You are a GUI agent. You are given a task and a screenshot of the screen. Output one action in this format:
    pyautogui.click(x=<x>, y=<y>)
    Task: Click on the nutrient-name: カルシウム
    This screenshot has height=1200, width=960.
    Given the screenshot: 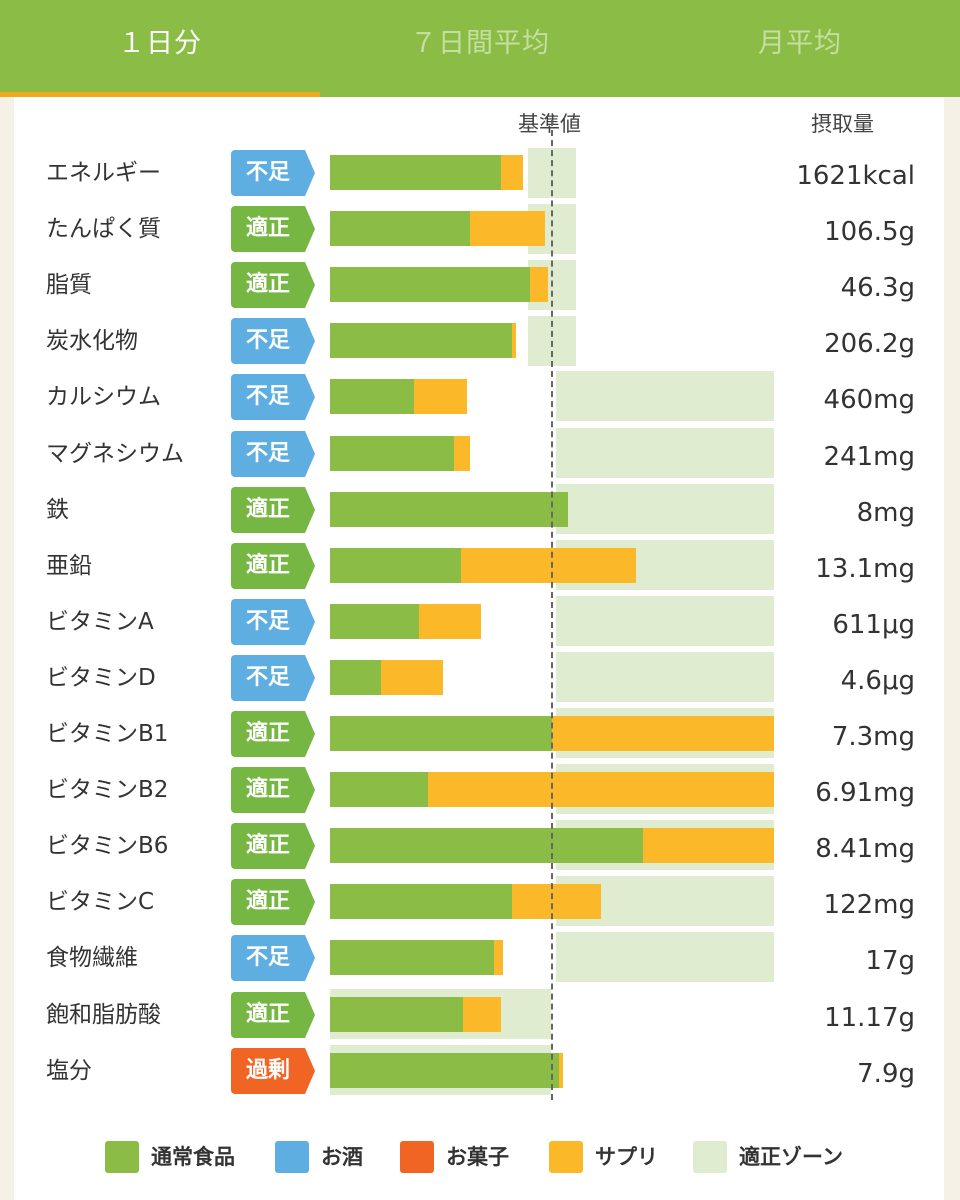 What is the action you would take?
    pyautogui.click(x=103, y=397)
    